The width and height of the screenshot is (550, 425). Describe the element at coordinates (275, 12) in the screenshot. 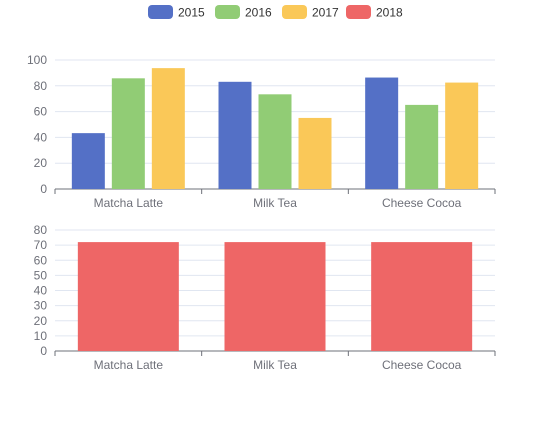

I see `legend: 2015 2016 2017 2018` at that location.